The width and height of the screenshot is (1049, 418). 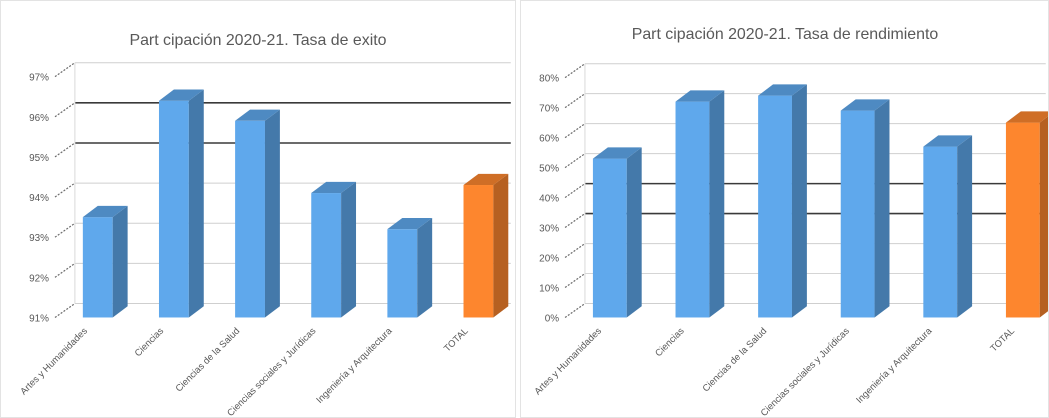 I want to click on y-tick-label: 30%, so click(x=549, y=229).